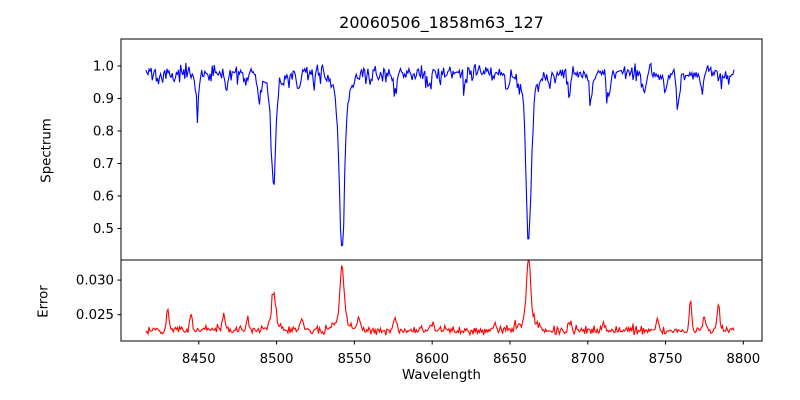 This screenshot has height=400, width=800. What do you see at coordinates (199, 359) in the screenshot?
I see `x-axis-tick-label: 8450` at bounding box center [199, 359].